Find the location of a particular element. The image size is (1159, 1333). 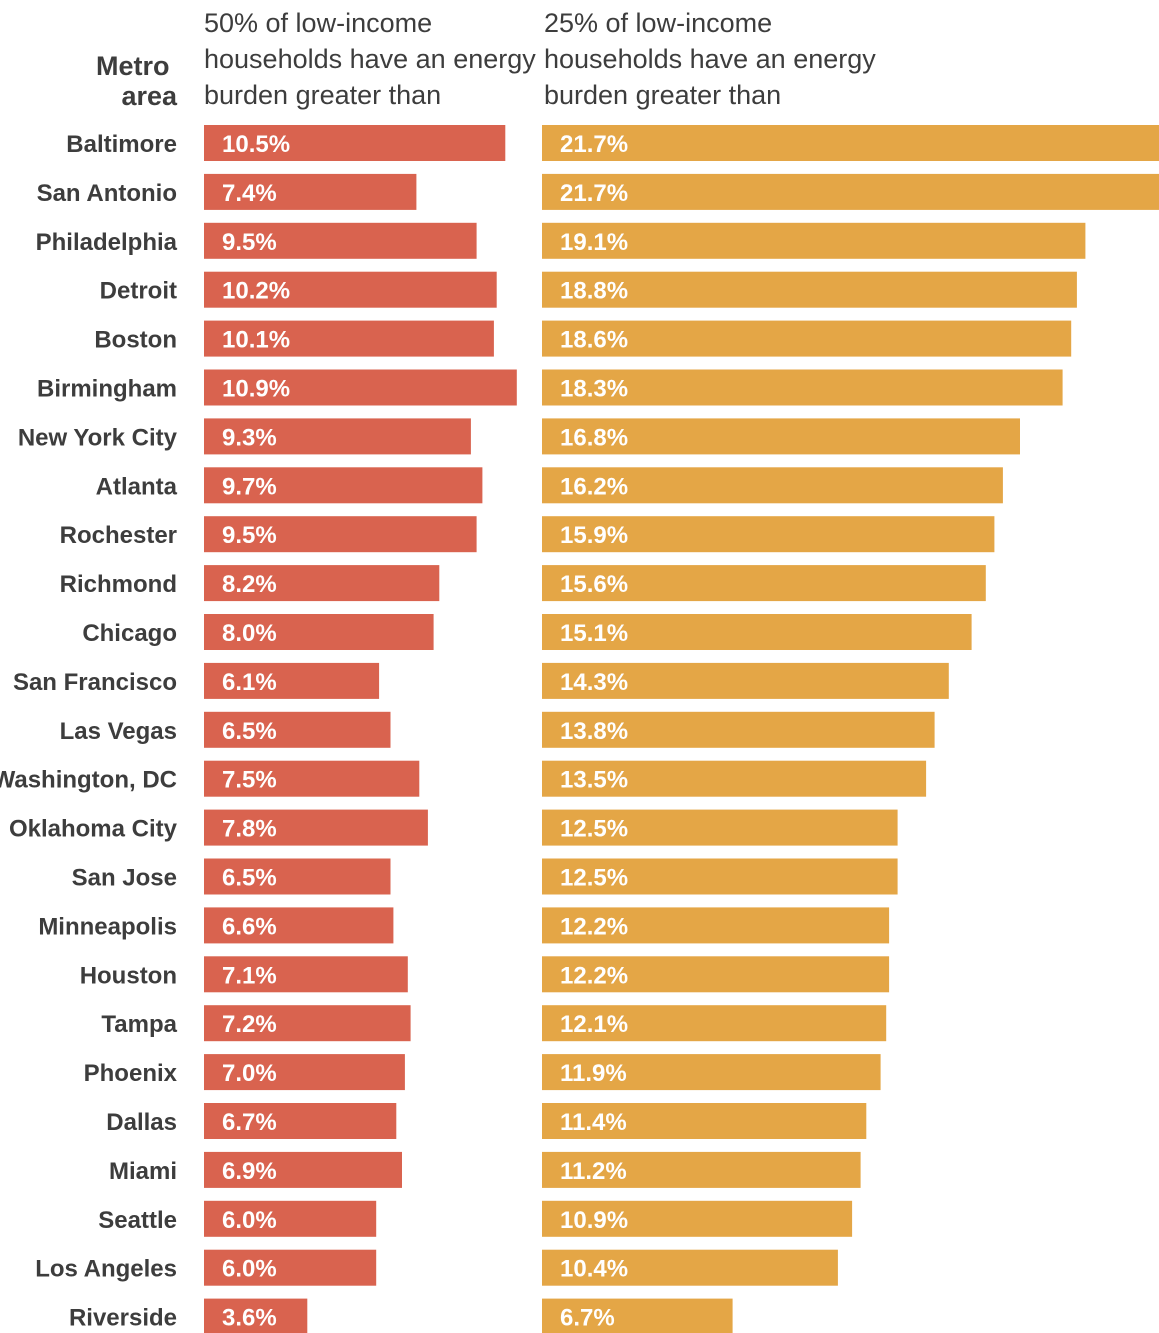

data-label-series-2: 12.5% is located at coordinates (594, 878).